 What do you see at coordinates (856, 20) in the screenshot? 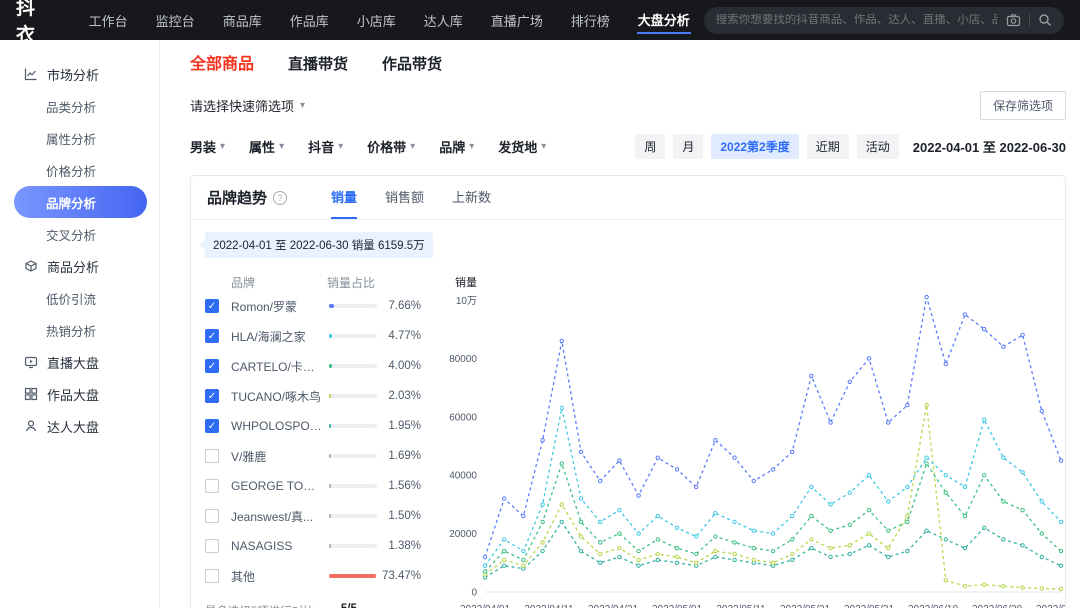
I see `search-input` at bounding box center [856, 20].